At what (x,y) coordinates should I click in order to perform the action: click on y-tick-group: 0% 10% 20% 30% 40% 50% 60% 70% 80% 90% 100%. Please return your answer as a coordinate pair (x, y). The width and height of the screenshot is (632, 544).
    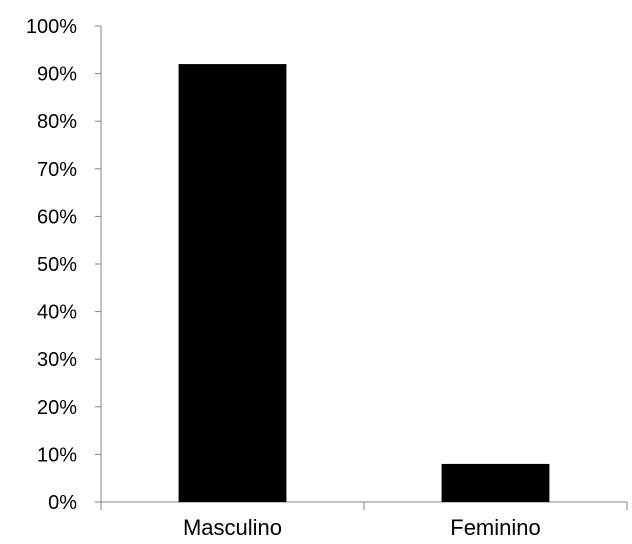
    Looking at the image, I should click on (63, 265).